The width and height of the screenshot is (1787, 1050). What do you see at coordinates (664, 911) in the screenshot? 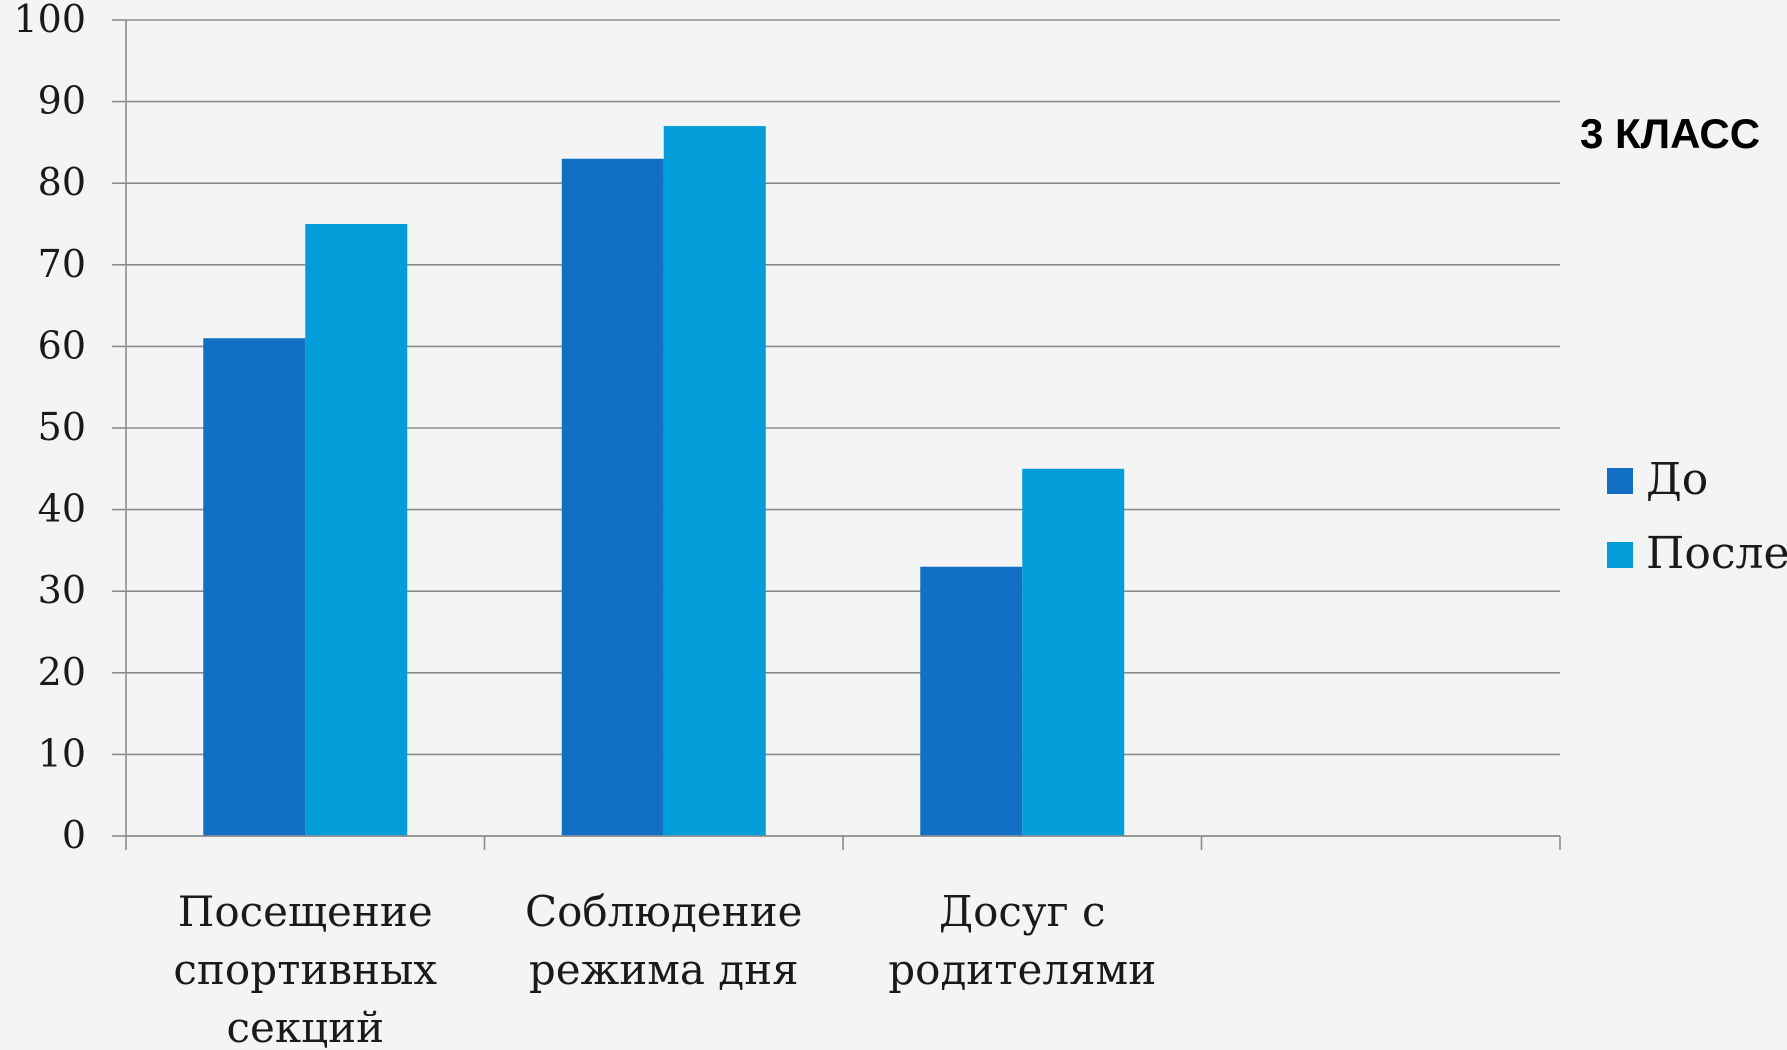
I see `x-category-label: Соблюдение` at bounding box center [664, 911].